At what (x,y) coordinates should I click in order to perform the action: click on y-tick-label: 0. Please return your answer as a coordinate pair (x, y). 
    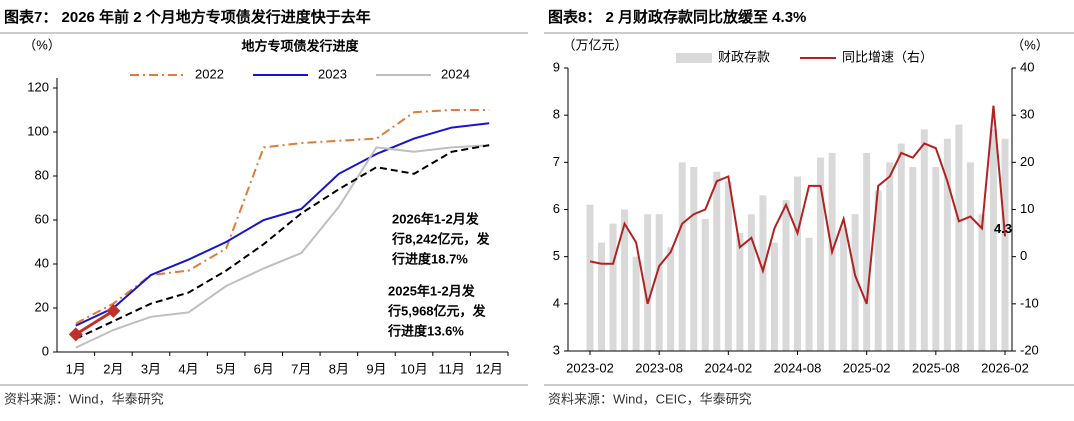
    Looking at the image, I should click on (45, 350).